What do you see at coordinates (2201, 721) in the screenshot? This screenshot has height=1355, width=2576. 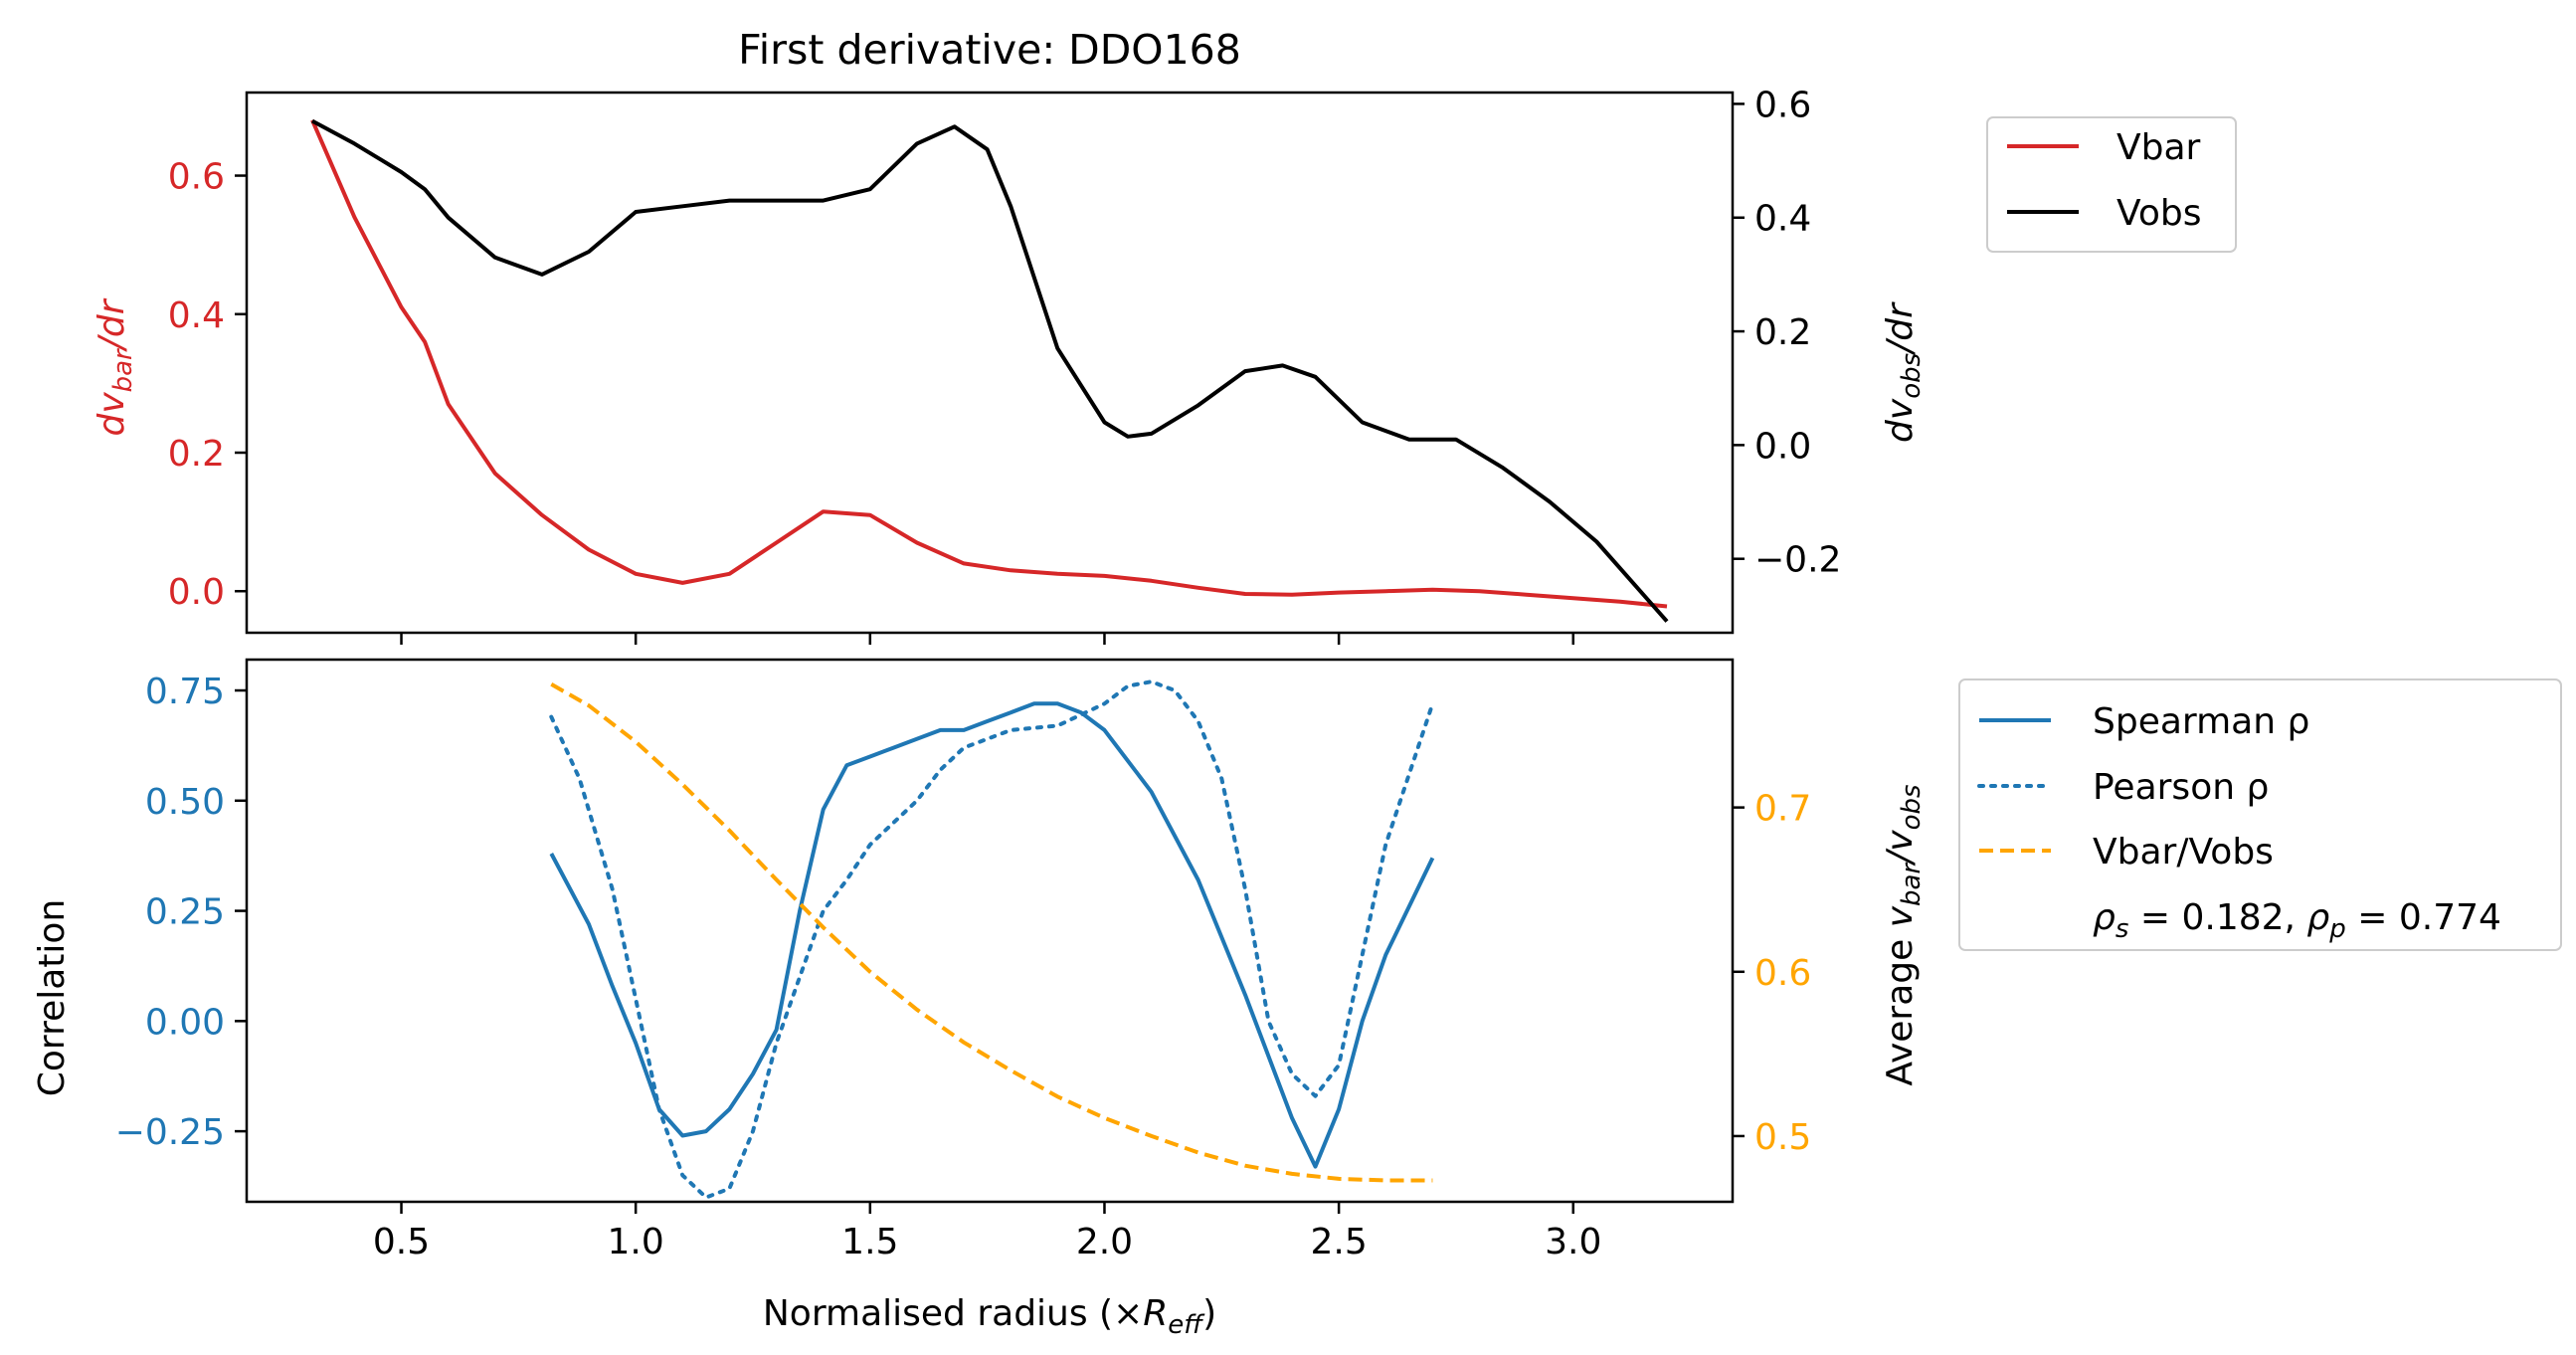 I see `legend-spearman-label: Spearman ρ` at bounding box center [2201, 721].